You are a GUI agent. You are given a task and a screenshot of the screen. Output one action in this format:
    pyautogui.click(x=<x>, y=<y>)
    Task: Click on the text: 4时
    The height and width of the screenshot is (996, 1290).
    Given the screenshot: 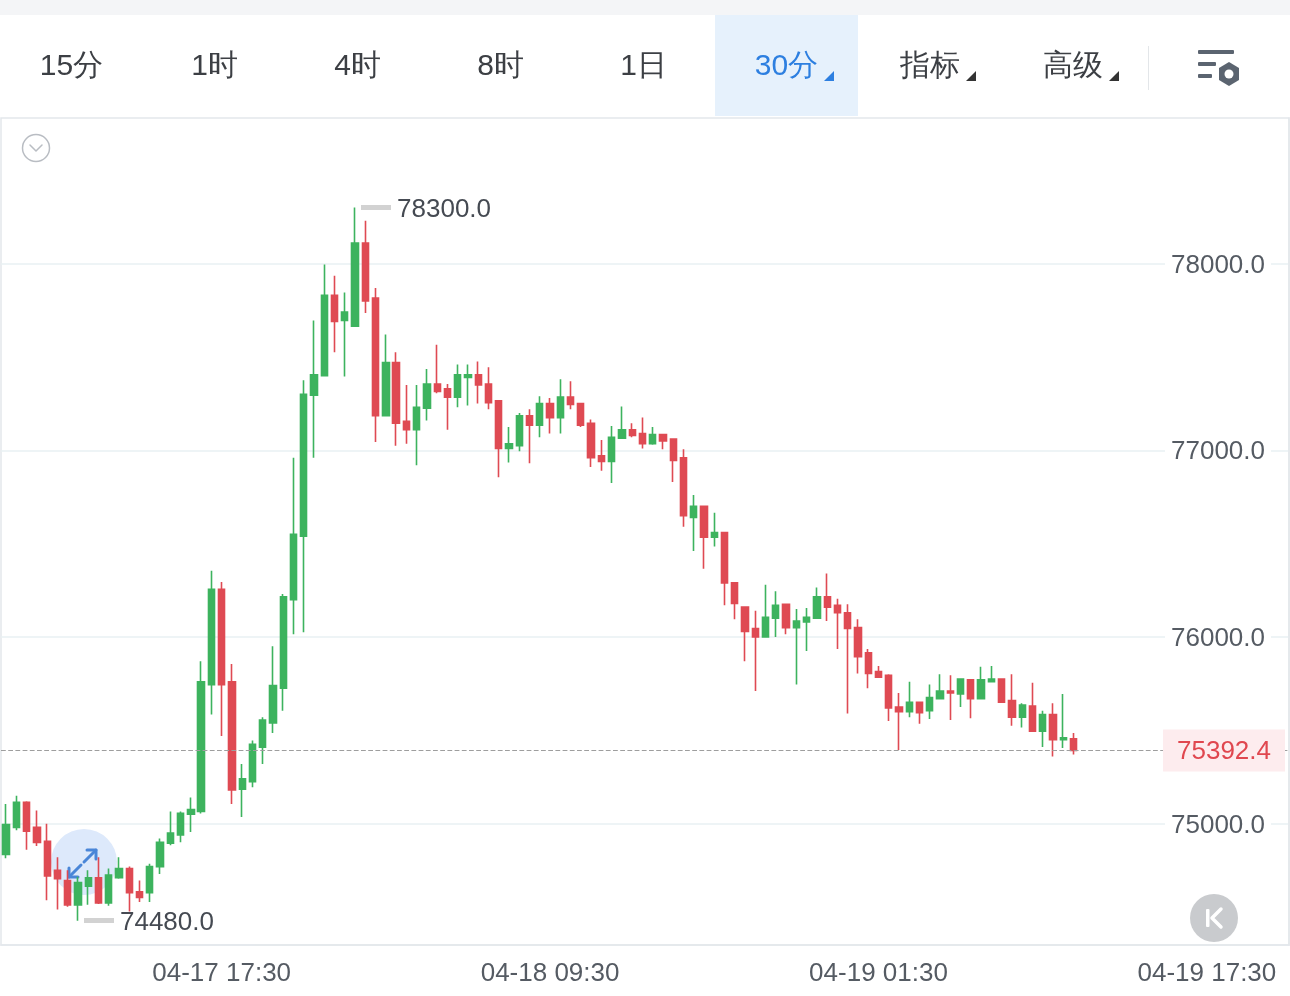 What is the action you would take?
    pyautogui.click(x=357, y=65)
    